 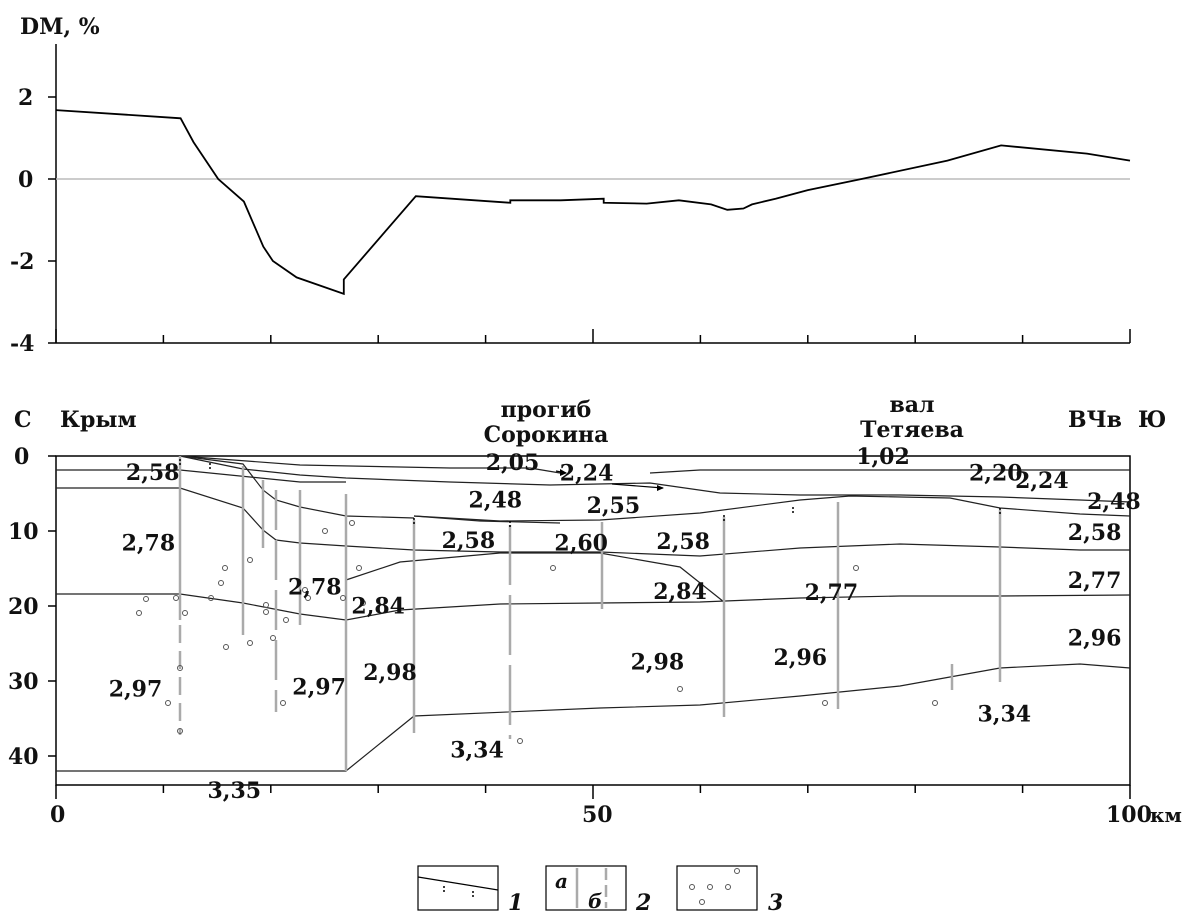 I want to click on swell-label-line2: Тетяева, so click(x=912, y=430).